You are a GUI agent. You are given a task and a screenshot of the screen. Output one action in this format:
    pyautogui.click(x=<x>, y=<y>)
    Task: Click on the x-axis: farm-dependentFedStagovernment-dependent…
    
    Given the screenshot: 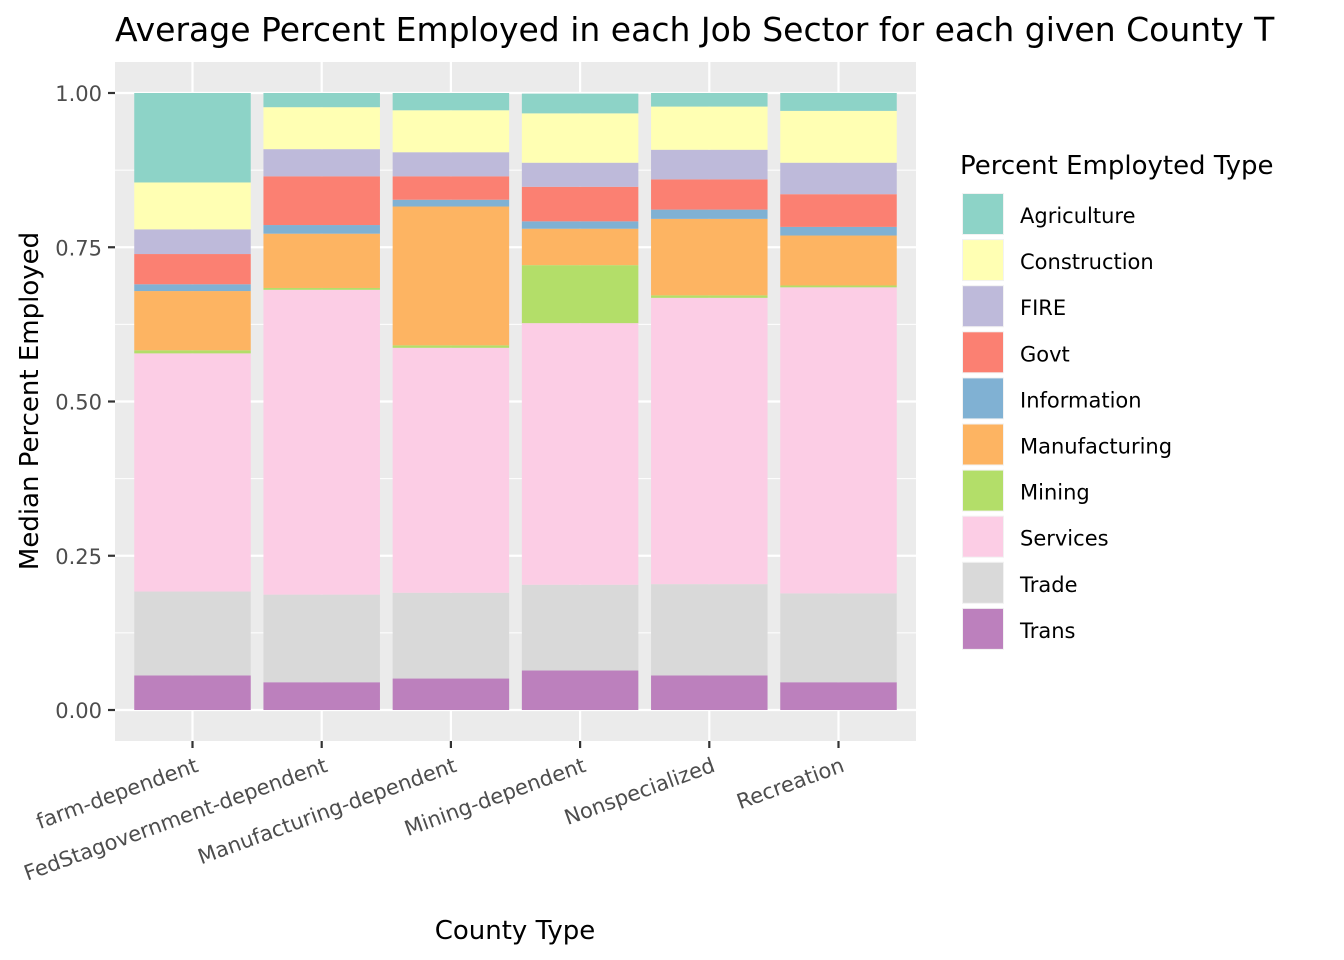 What is the action you would take?
    pyautogui.click(x=434, y=813)
    